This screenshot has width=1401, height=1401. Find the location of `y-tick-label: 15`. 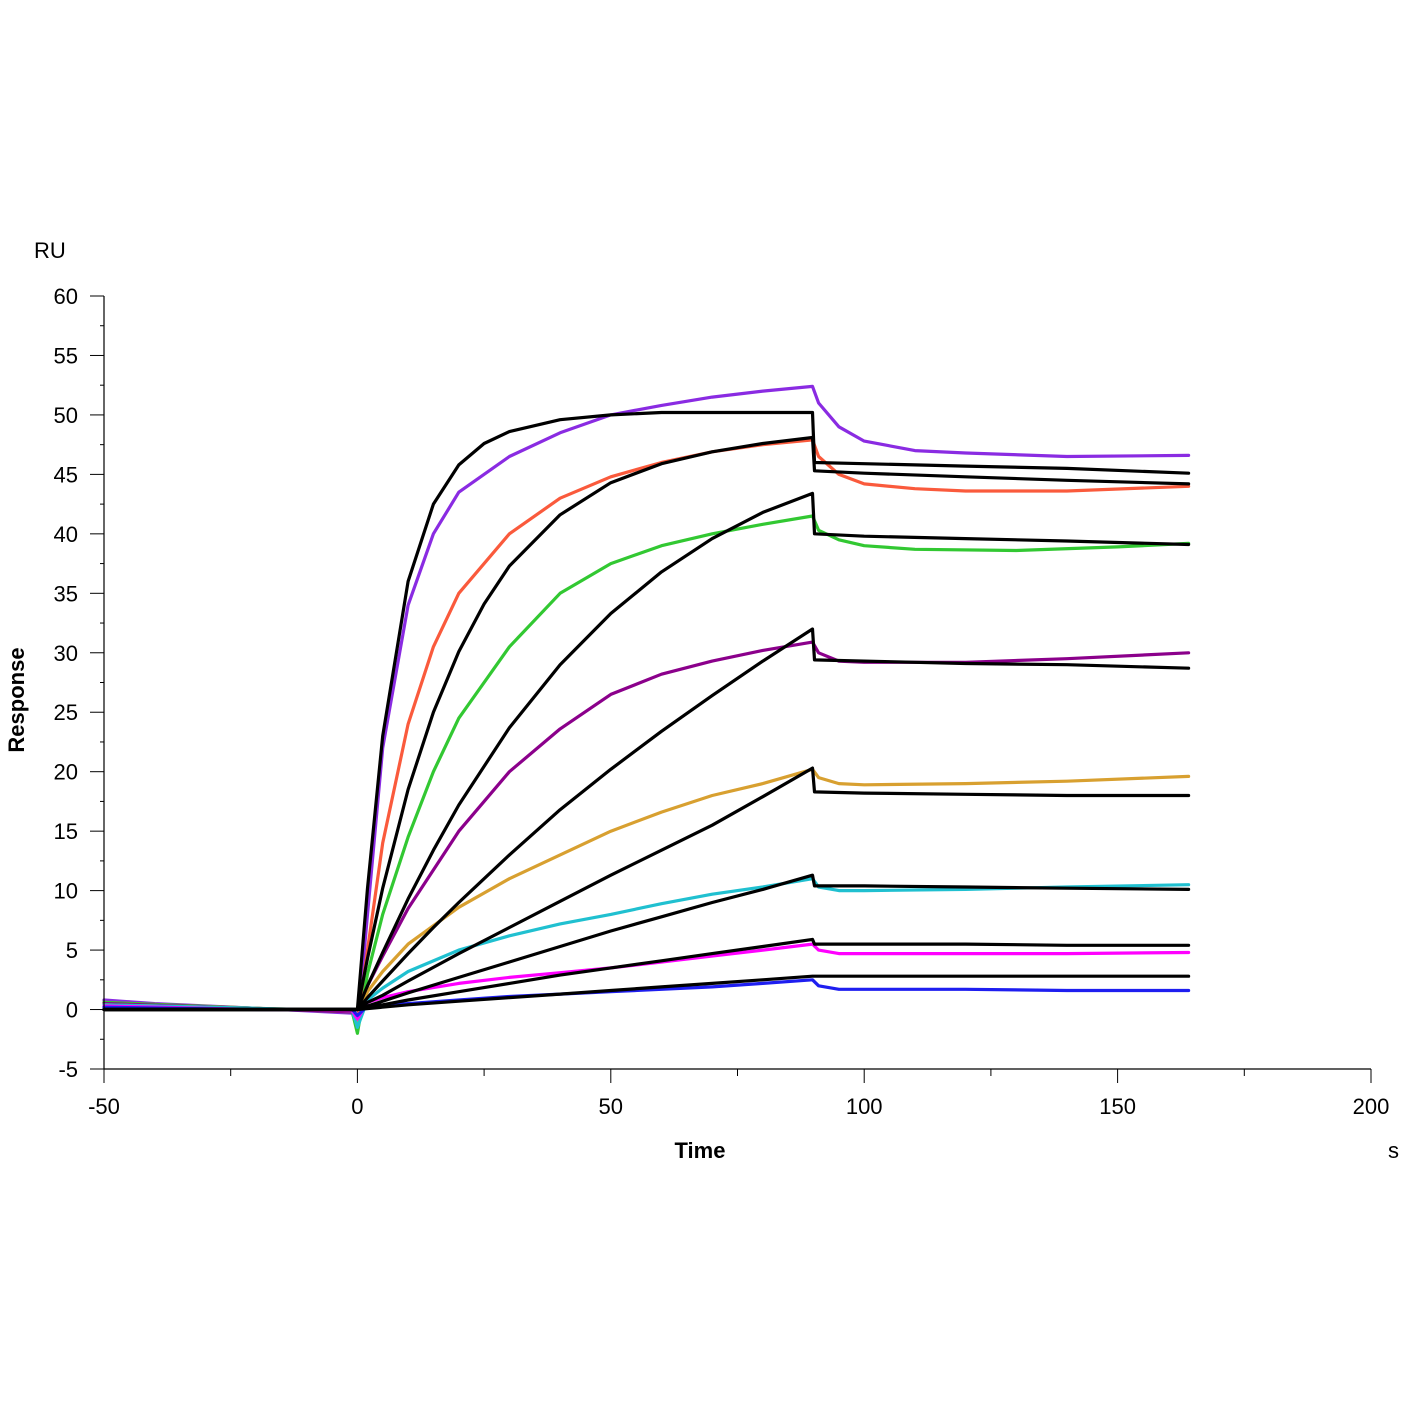

y-tick-label: 15 is located at coordinates (66, 831).